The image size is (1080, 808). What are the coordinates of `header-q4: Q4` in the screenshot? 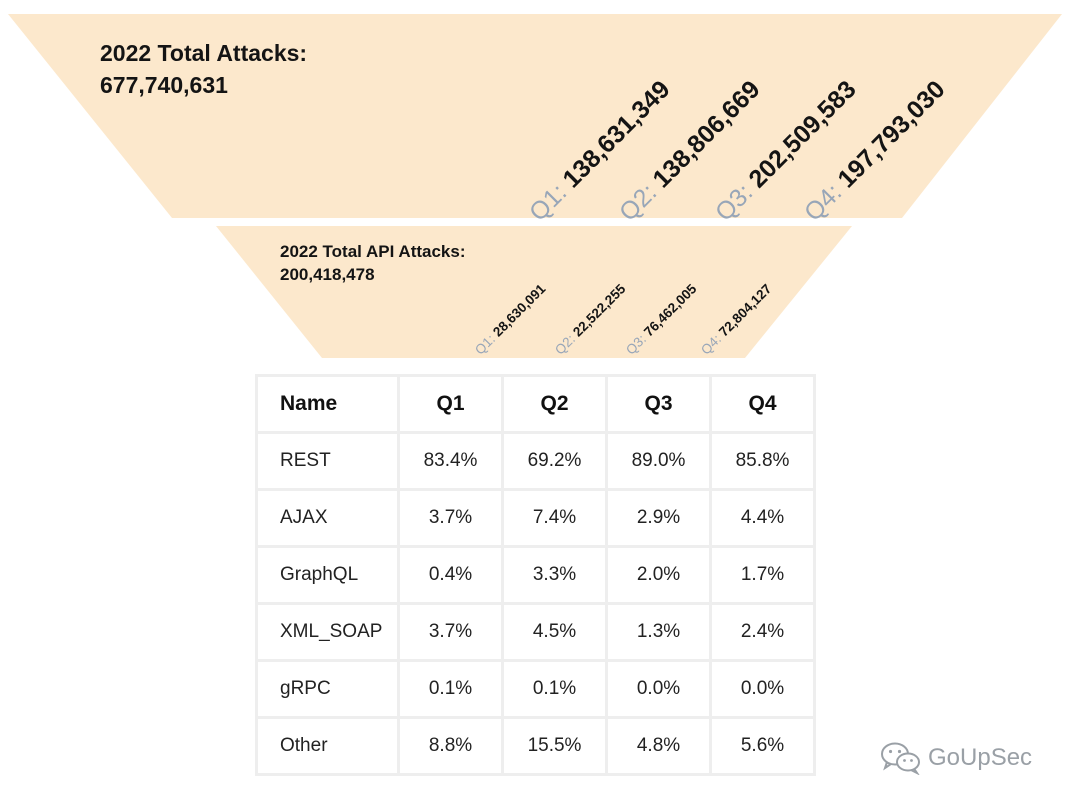 It's located at (762, 404).